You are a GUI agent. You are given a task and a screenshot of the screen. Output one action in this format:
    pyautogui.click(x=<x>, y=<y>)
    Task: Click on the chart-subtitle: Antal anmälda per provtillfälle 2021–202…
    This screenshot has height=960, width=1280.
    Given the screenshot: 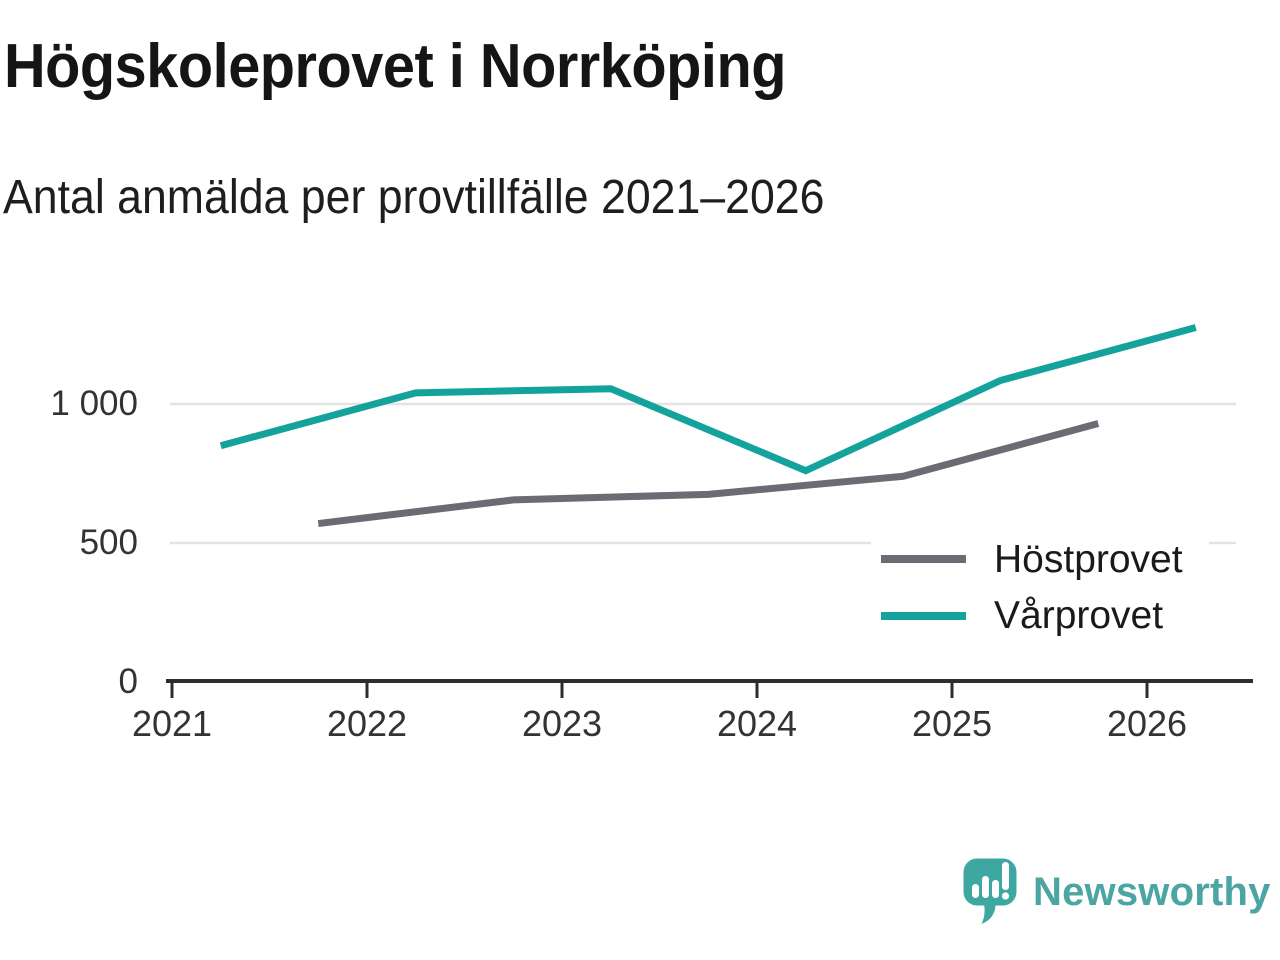 What is the action you would take?
    pyautogui.click(x=414, y=197)
    